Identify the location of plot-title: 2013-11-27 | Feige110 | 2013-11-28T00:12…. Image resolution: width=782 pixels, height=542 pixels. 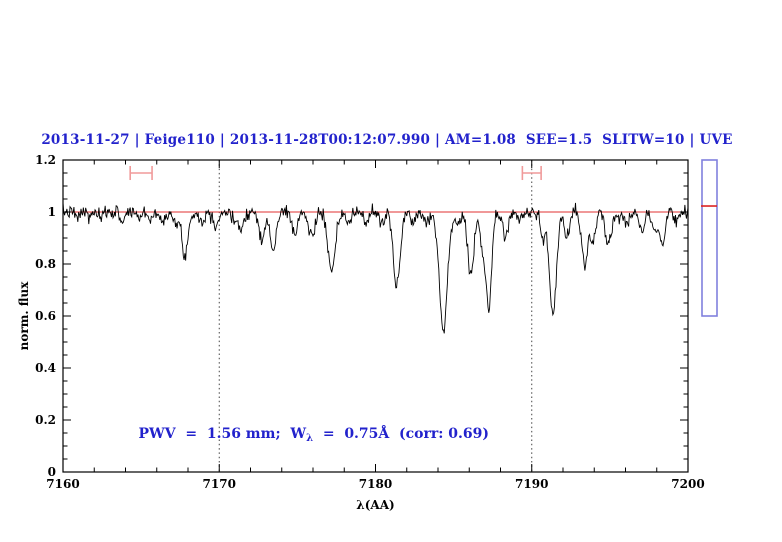
(387, 140).